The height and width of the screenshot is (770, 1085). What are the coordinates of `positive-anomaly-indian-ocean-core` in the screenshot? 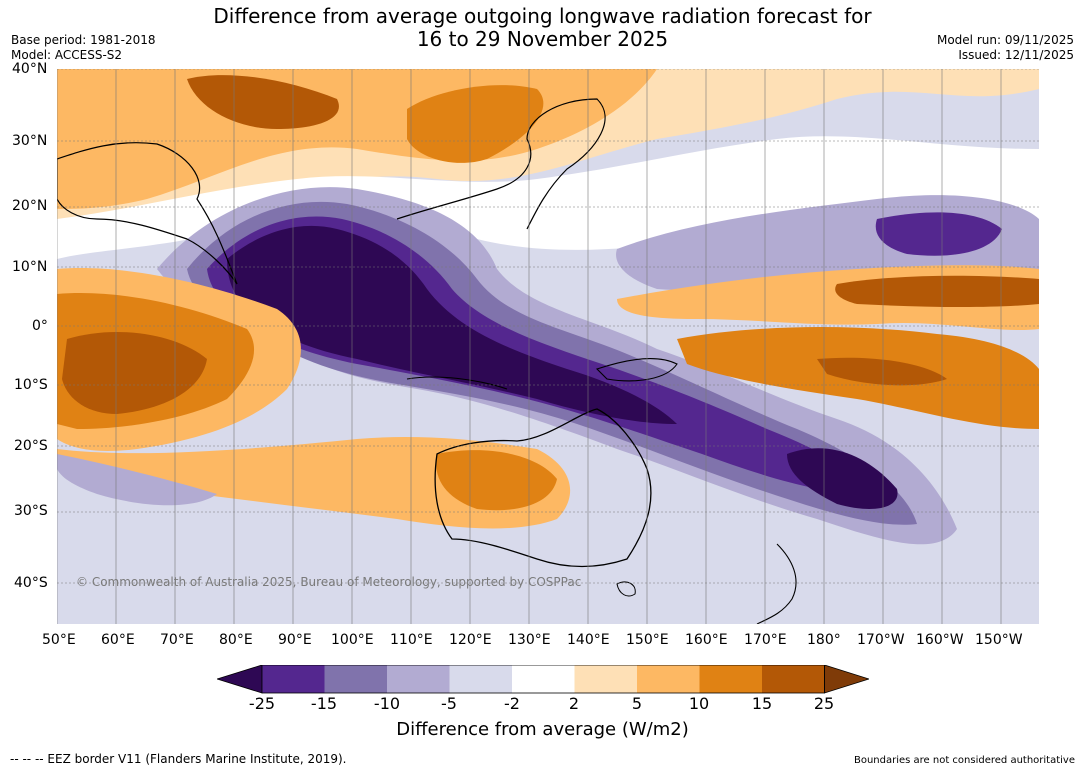 It's located at (134, 372).